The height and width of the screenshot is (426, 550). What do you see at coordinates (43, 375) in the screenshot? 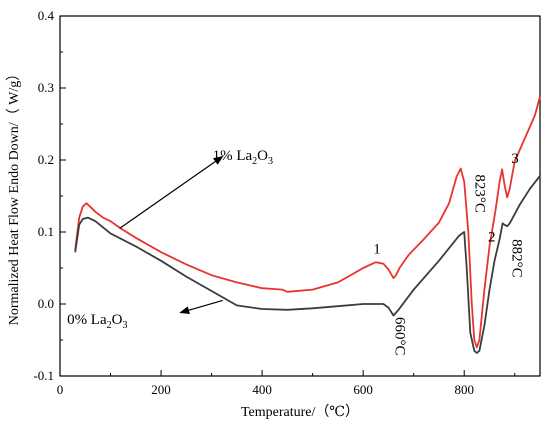
I see `y-tick-label: -0.1` at bounding box center [43, 375].